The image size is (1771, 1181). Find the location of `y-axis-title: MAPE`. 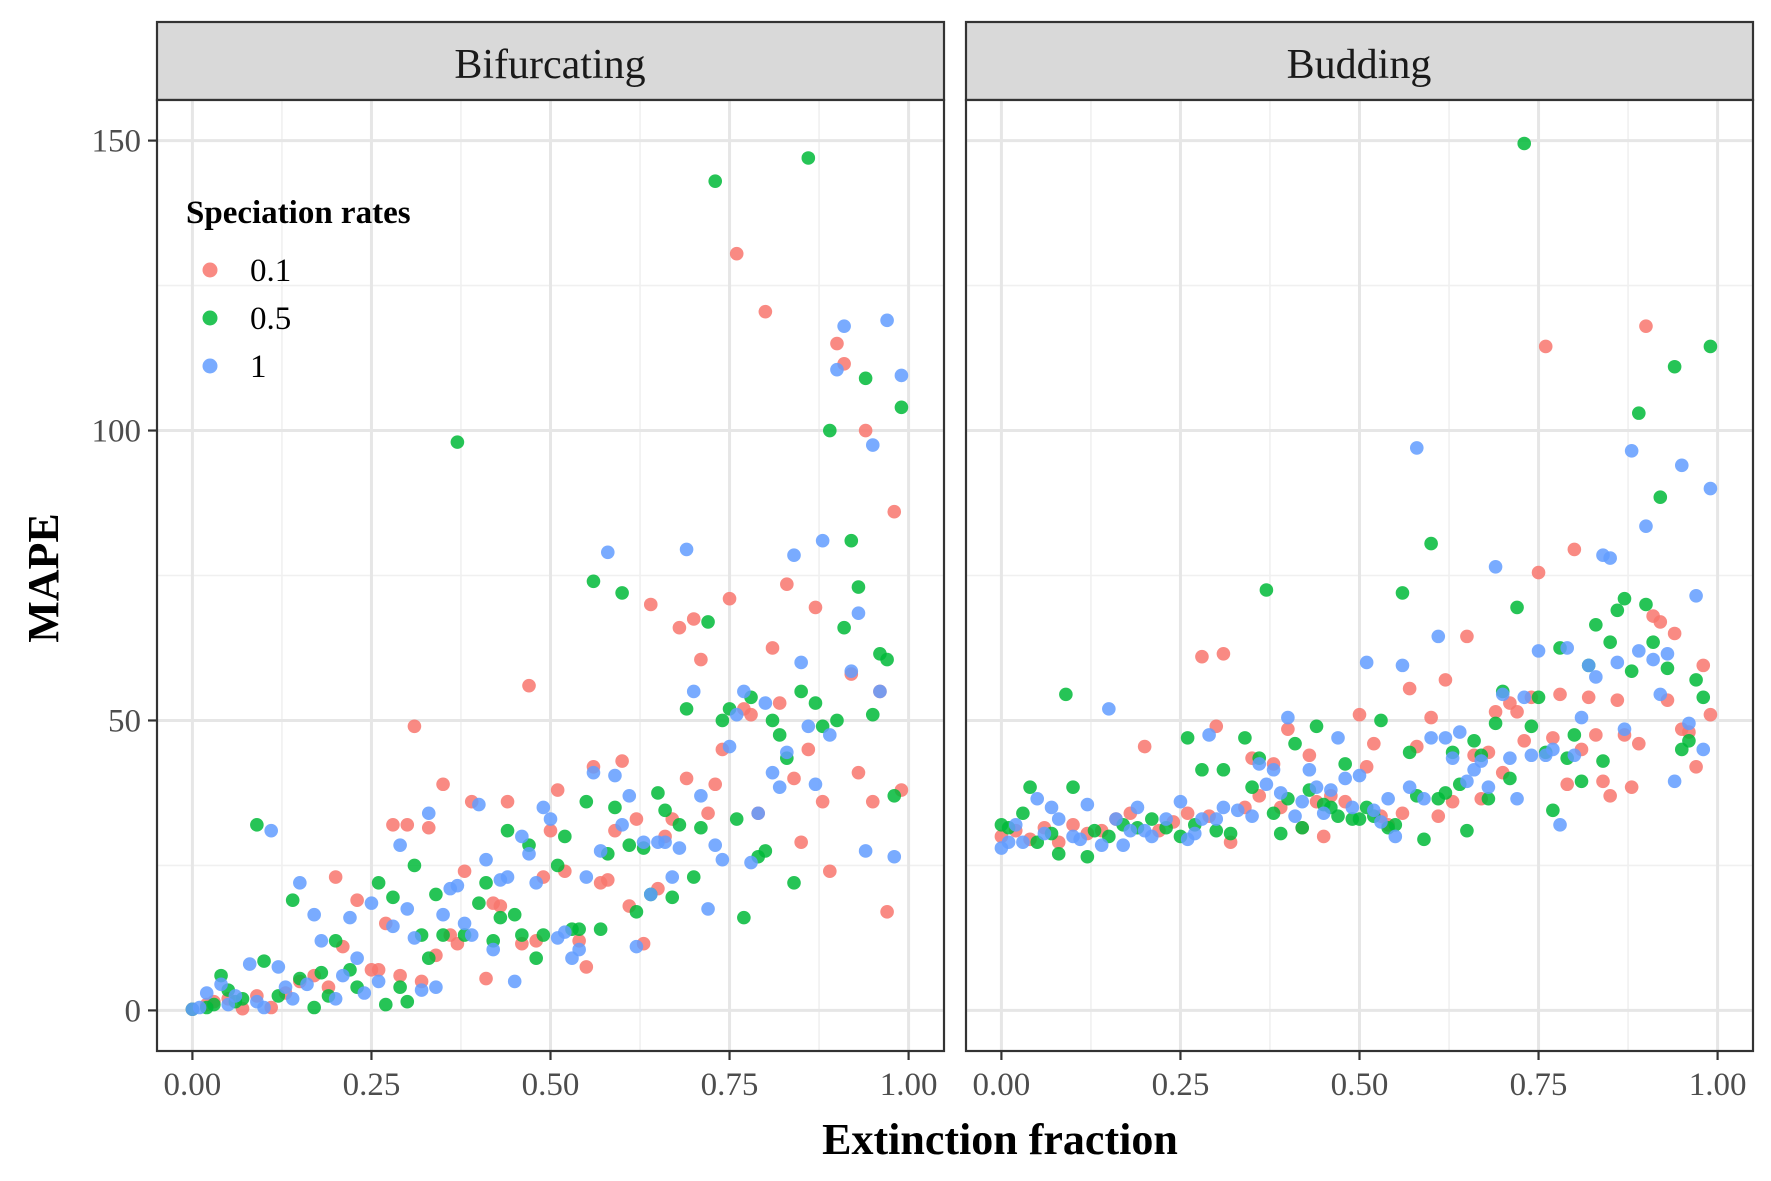

y-axis-title: MAPE is located at coordinates (43, 578).